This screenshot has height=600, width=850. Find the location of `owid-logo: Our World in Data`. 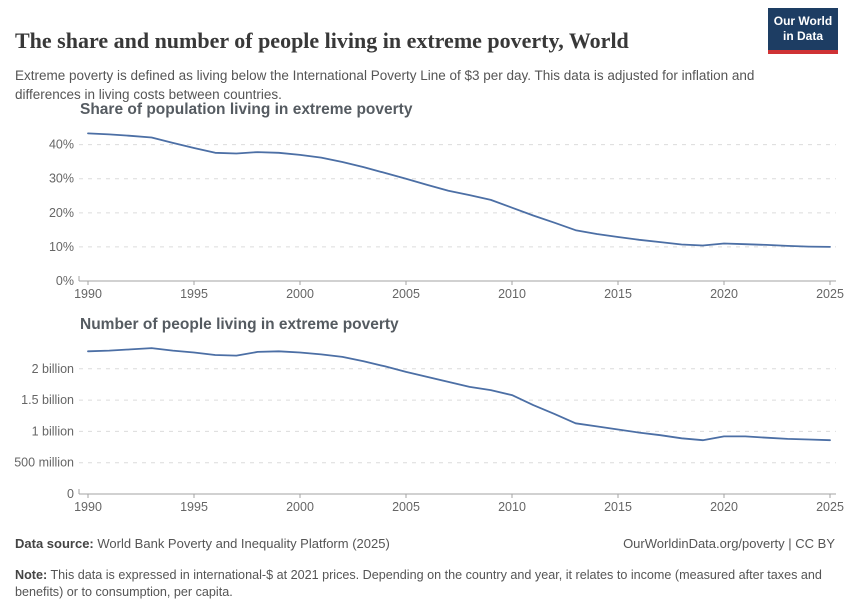

owid-logo: Our World in Data is located at coordinates (803, 31).